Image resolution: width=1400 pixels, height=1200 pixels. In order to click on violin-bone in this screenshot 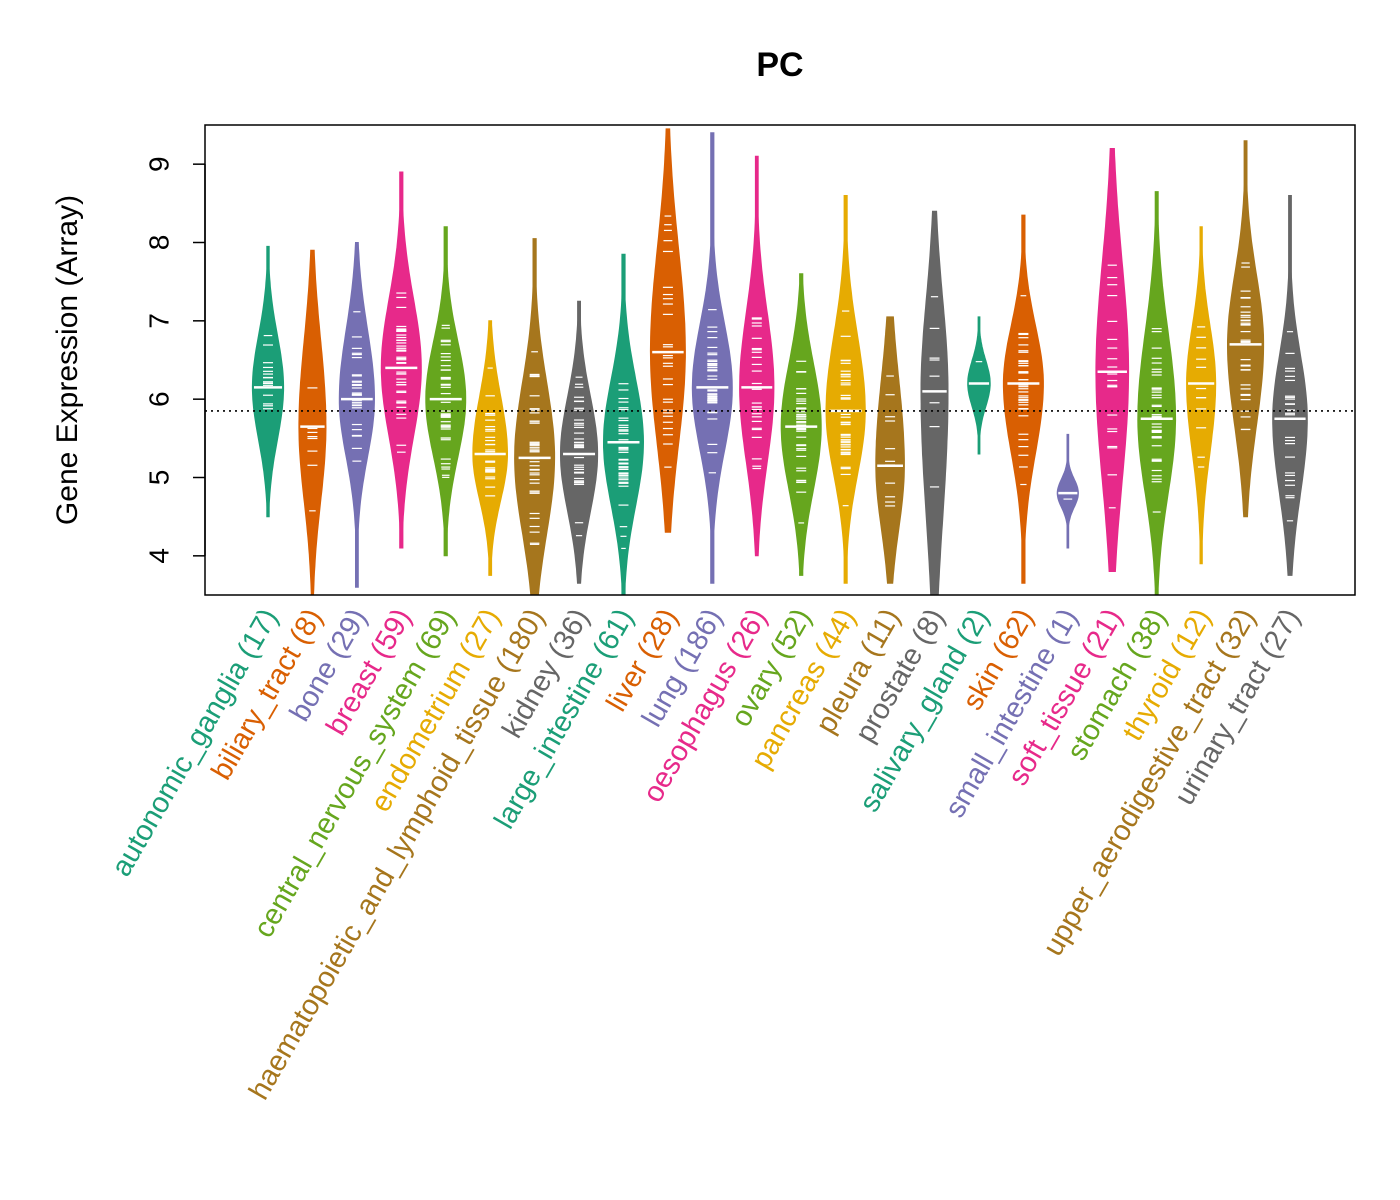, I will do `click(357, 415)`.